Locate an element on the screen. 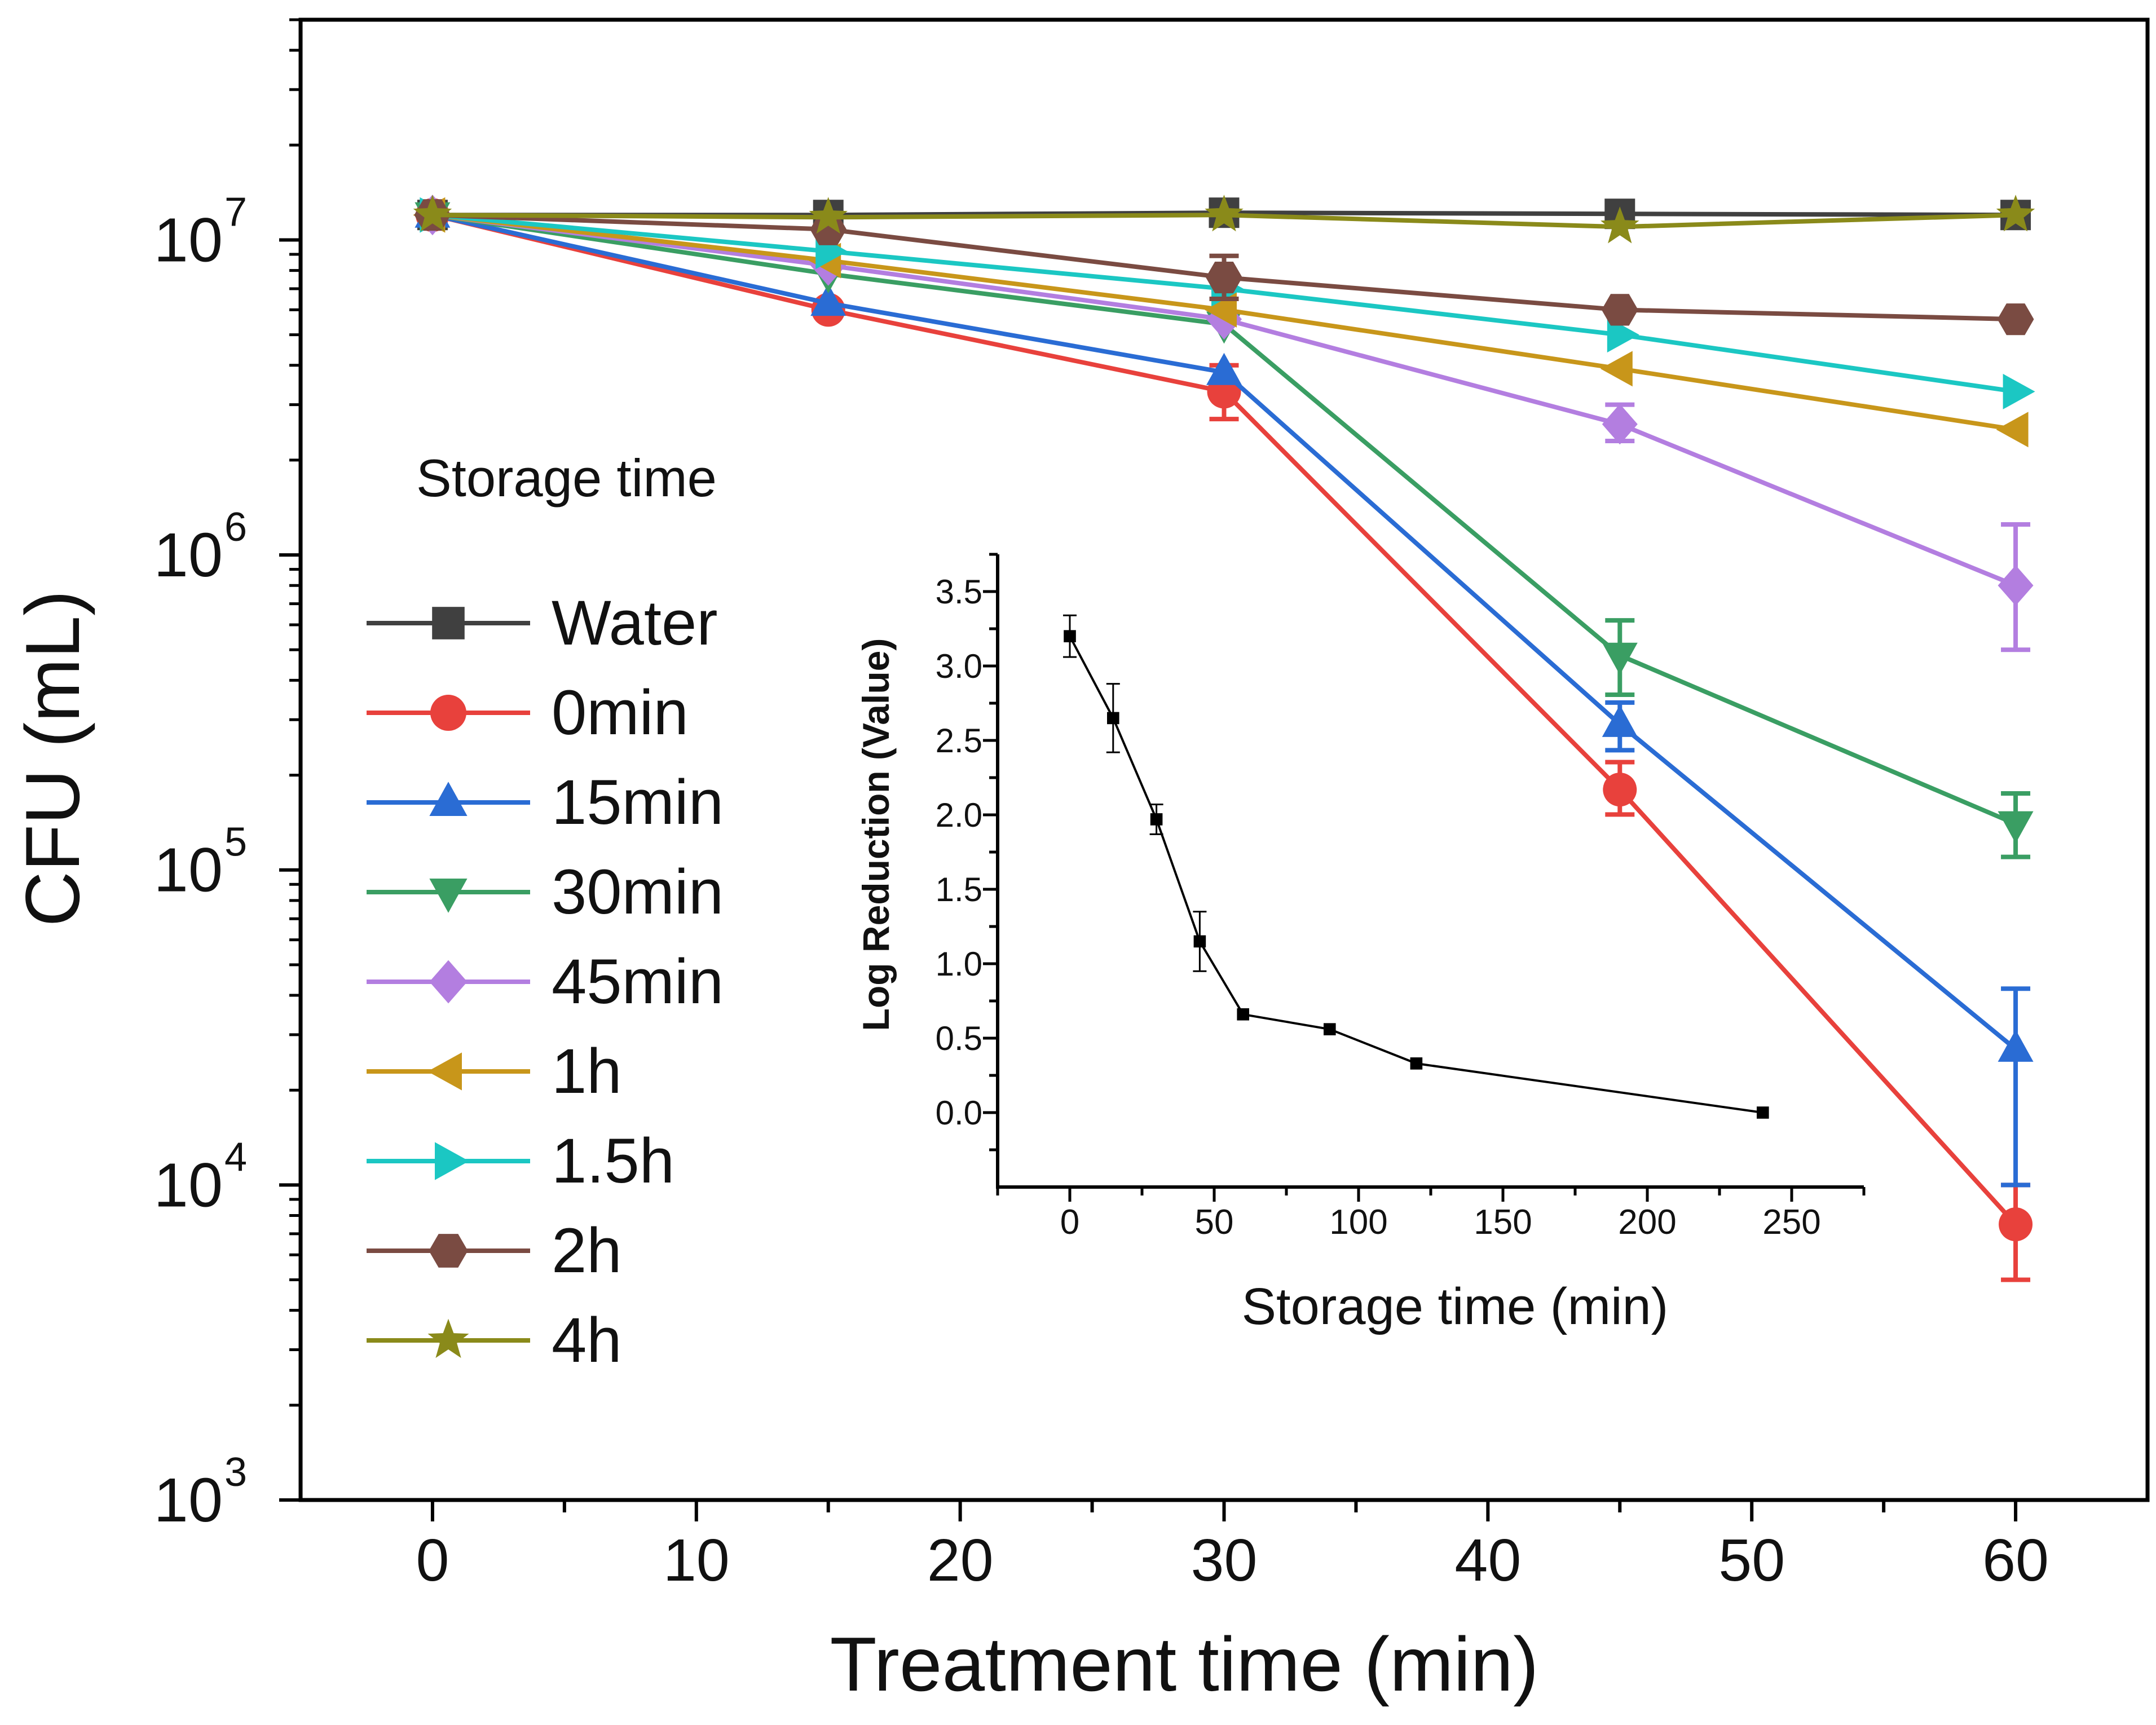 This screenshot has height=1725, width=2156. legend-item-water: Water is located at coordinates (542, 623).